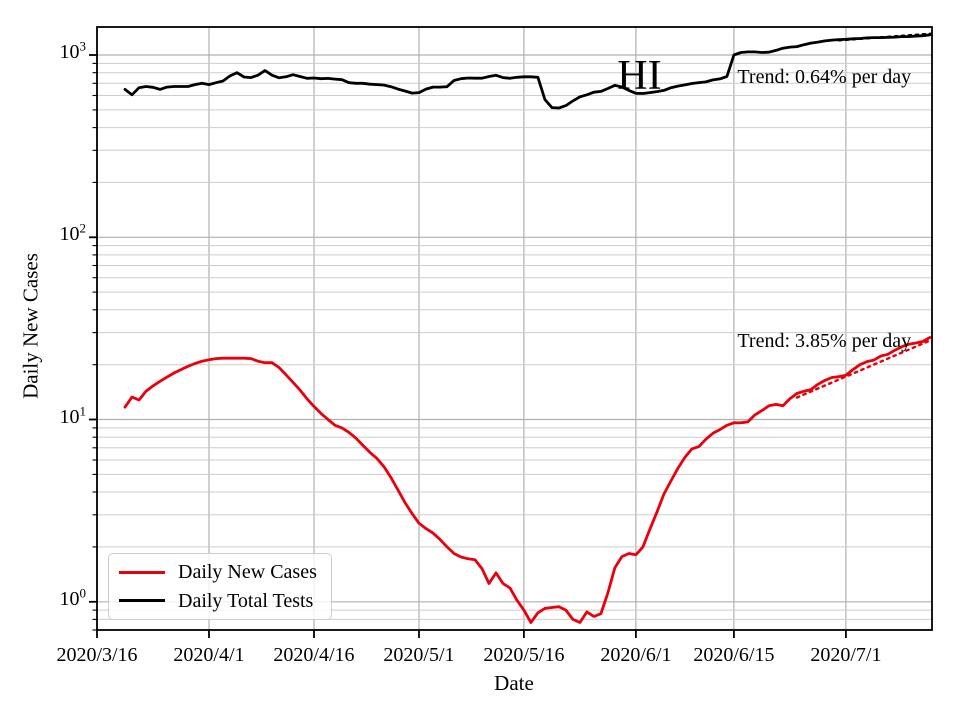 Image resolution: width=960 pixels, height=720 pixels. I want to click on x-axis-label: Date, so click(514, 683).